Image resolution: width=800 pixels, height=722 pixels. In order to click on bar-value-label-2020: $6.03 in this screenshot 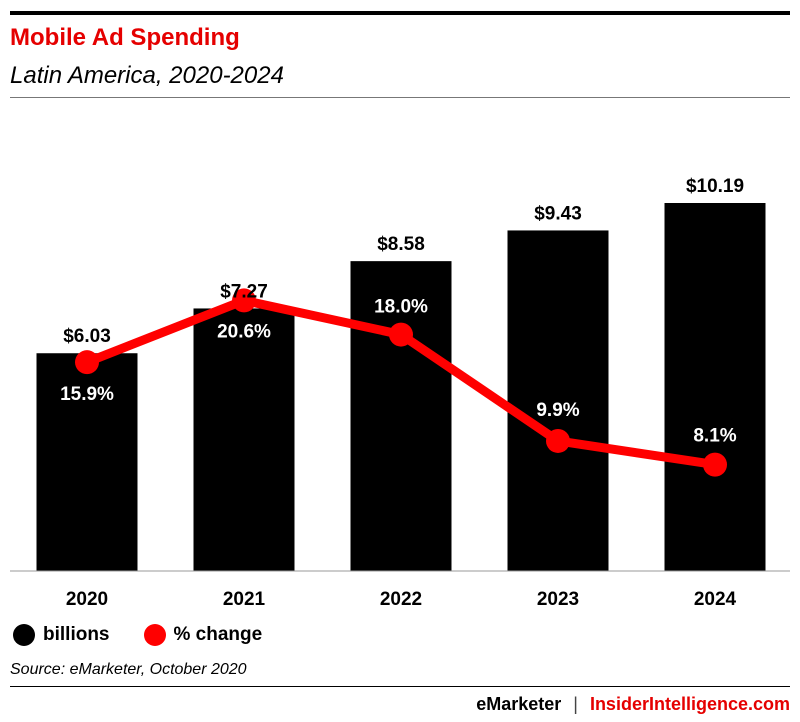, I will do `click(87, 336)`.